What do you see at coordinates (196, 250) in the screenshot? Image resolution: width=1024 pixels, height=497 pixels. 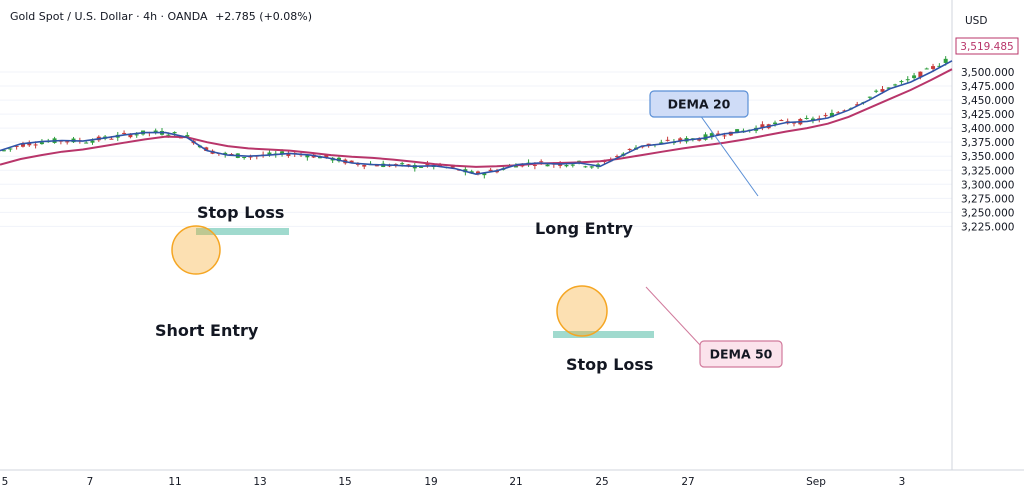 I see `short-entry-circle` at bounding box center [196, 250].